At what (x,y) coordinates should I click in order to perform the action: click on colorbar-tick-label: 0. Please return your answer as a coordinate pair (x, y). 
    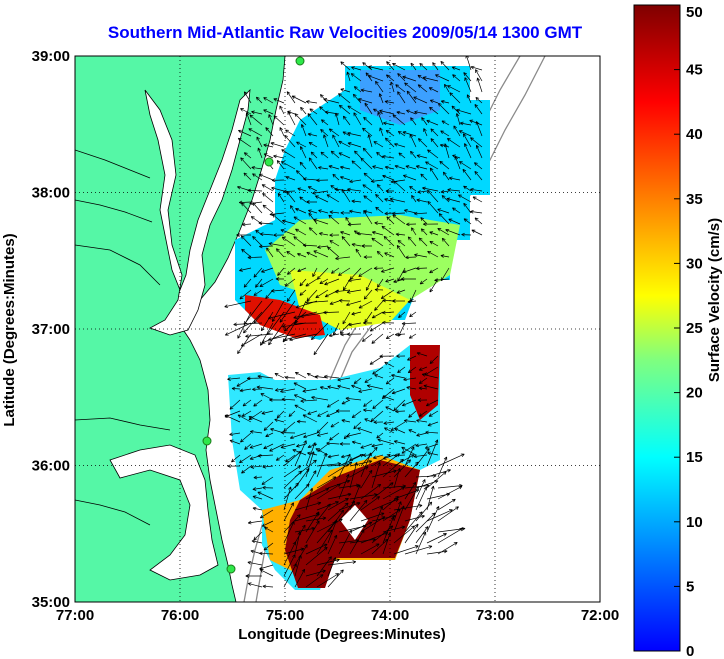
    Looking at the image, I should click on (690, 651).